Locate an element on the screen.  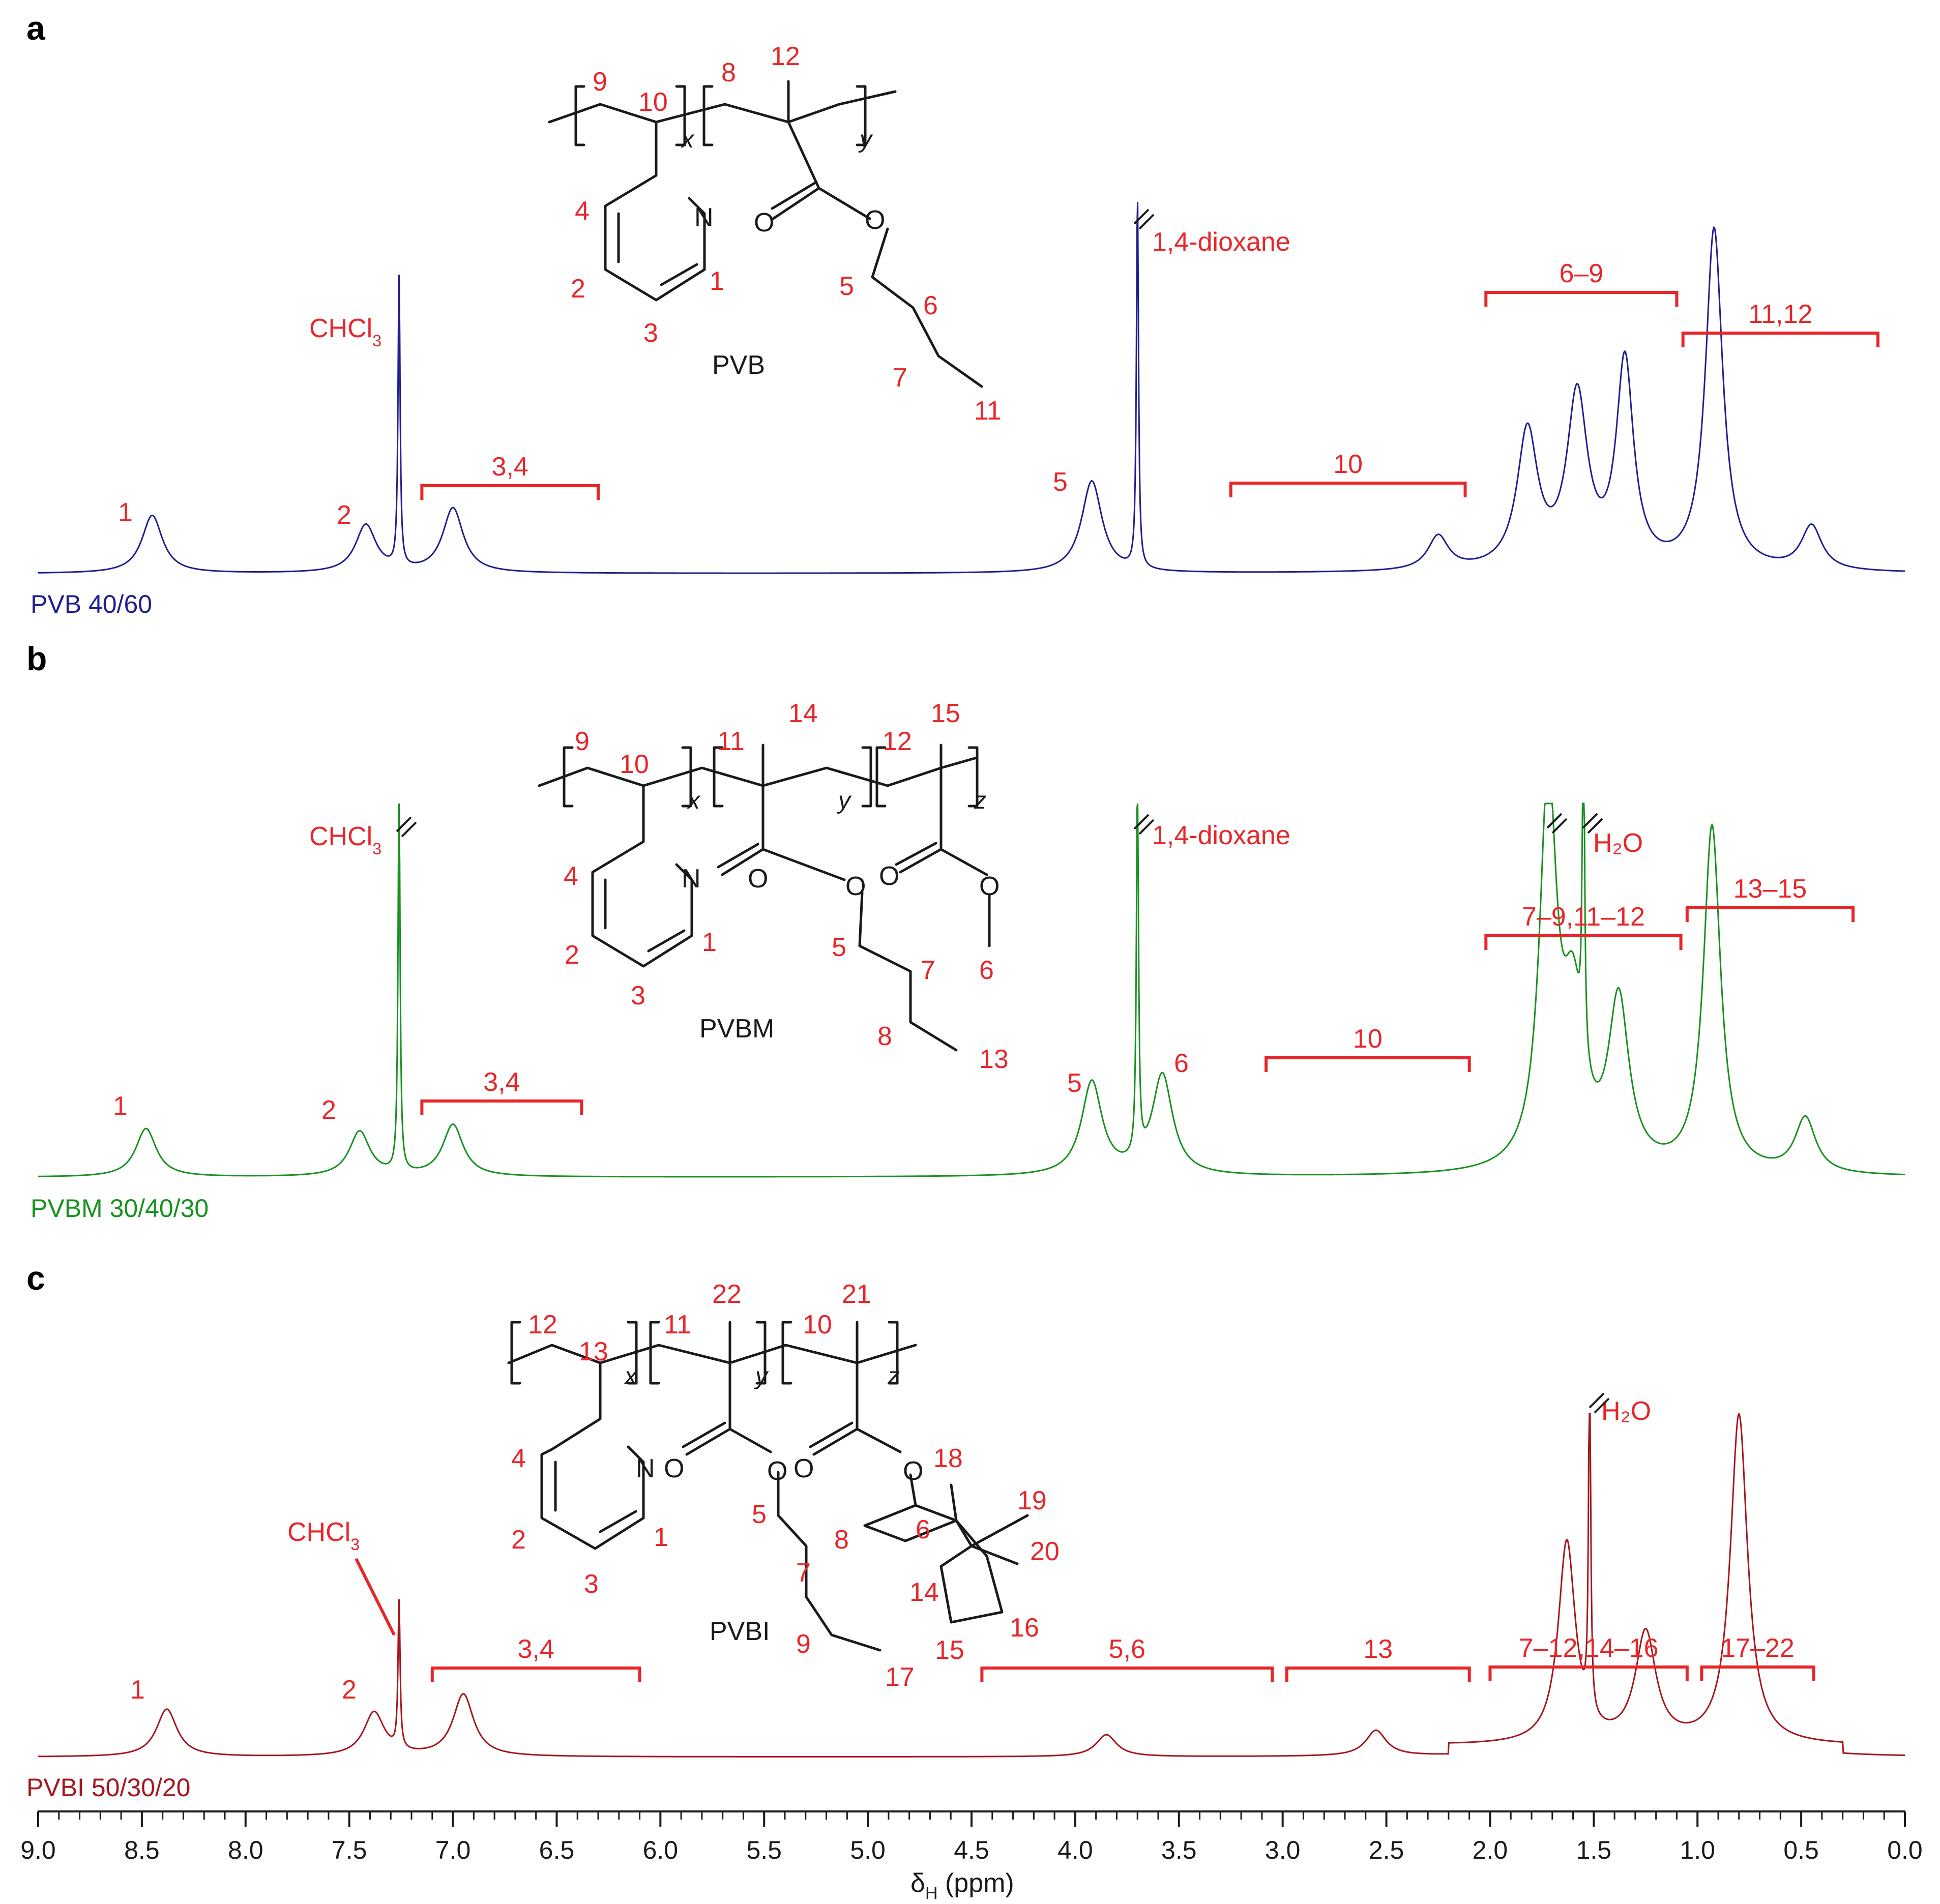
x-tick-label: 1.5 is located at coordinates (1594, 1850).